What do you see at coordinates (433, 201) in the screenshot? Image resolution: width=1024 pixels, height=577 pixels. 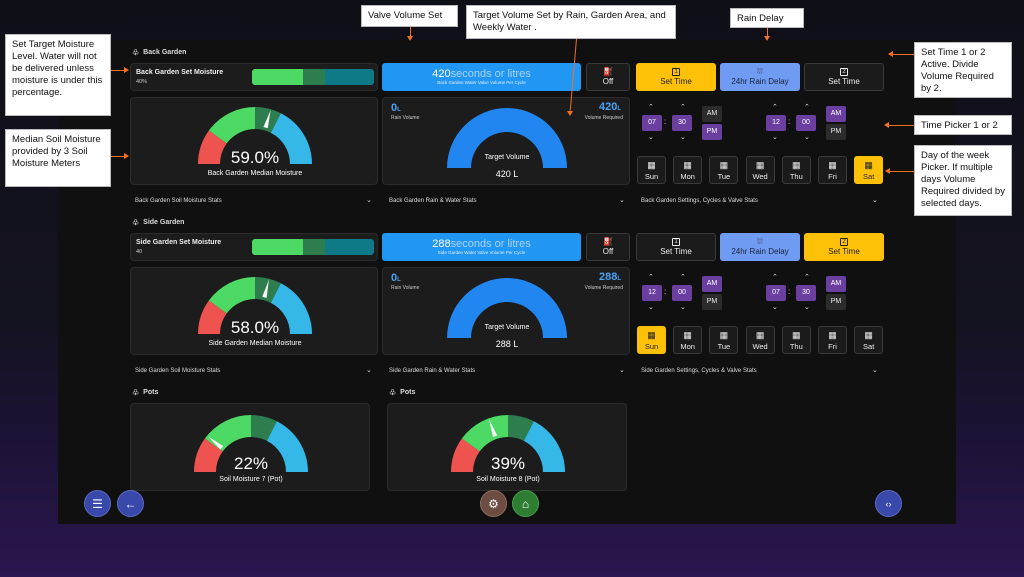 I see `back-rain-stats: Back Garden Rain & Water Stats` at bounding box center [433, 201].